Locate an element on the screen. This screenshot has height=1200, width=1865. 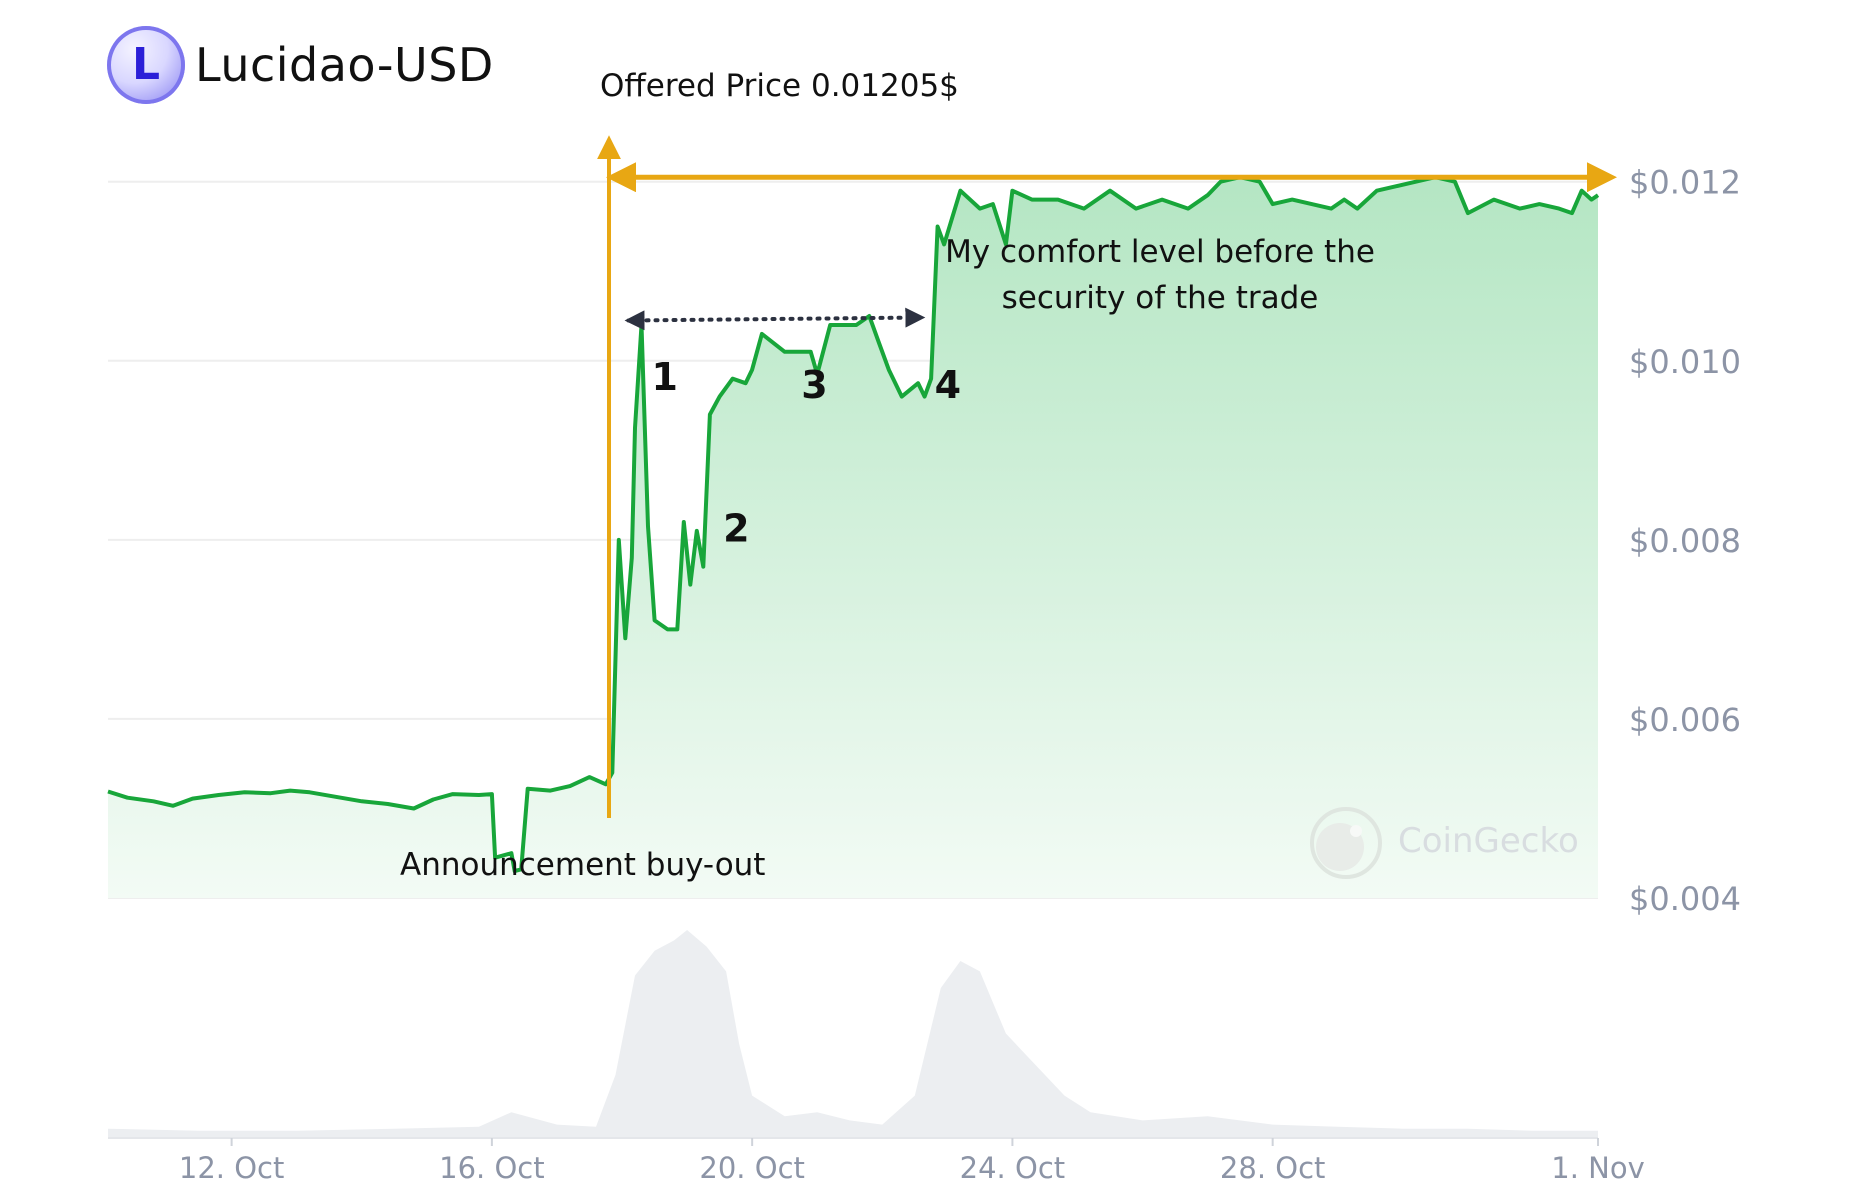
comfort-label-line1: My comfort level before the is located at coordinates (1160, 252).